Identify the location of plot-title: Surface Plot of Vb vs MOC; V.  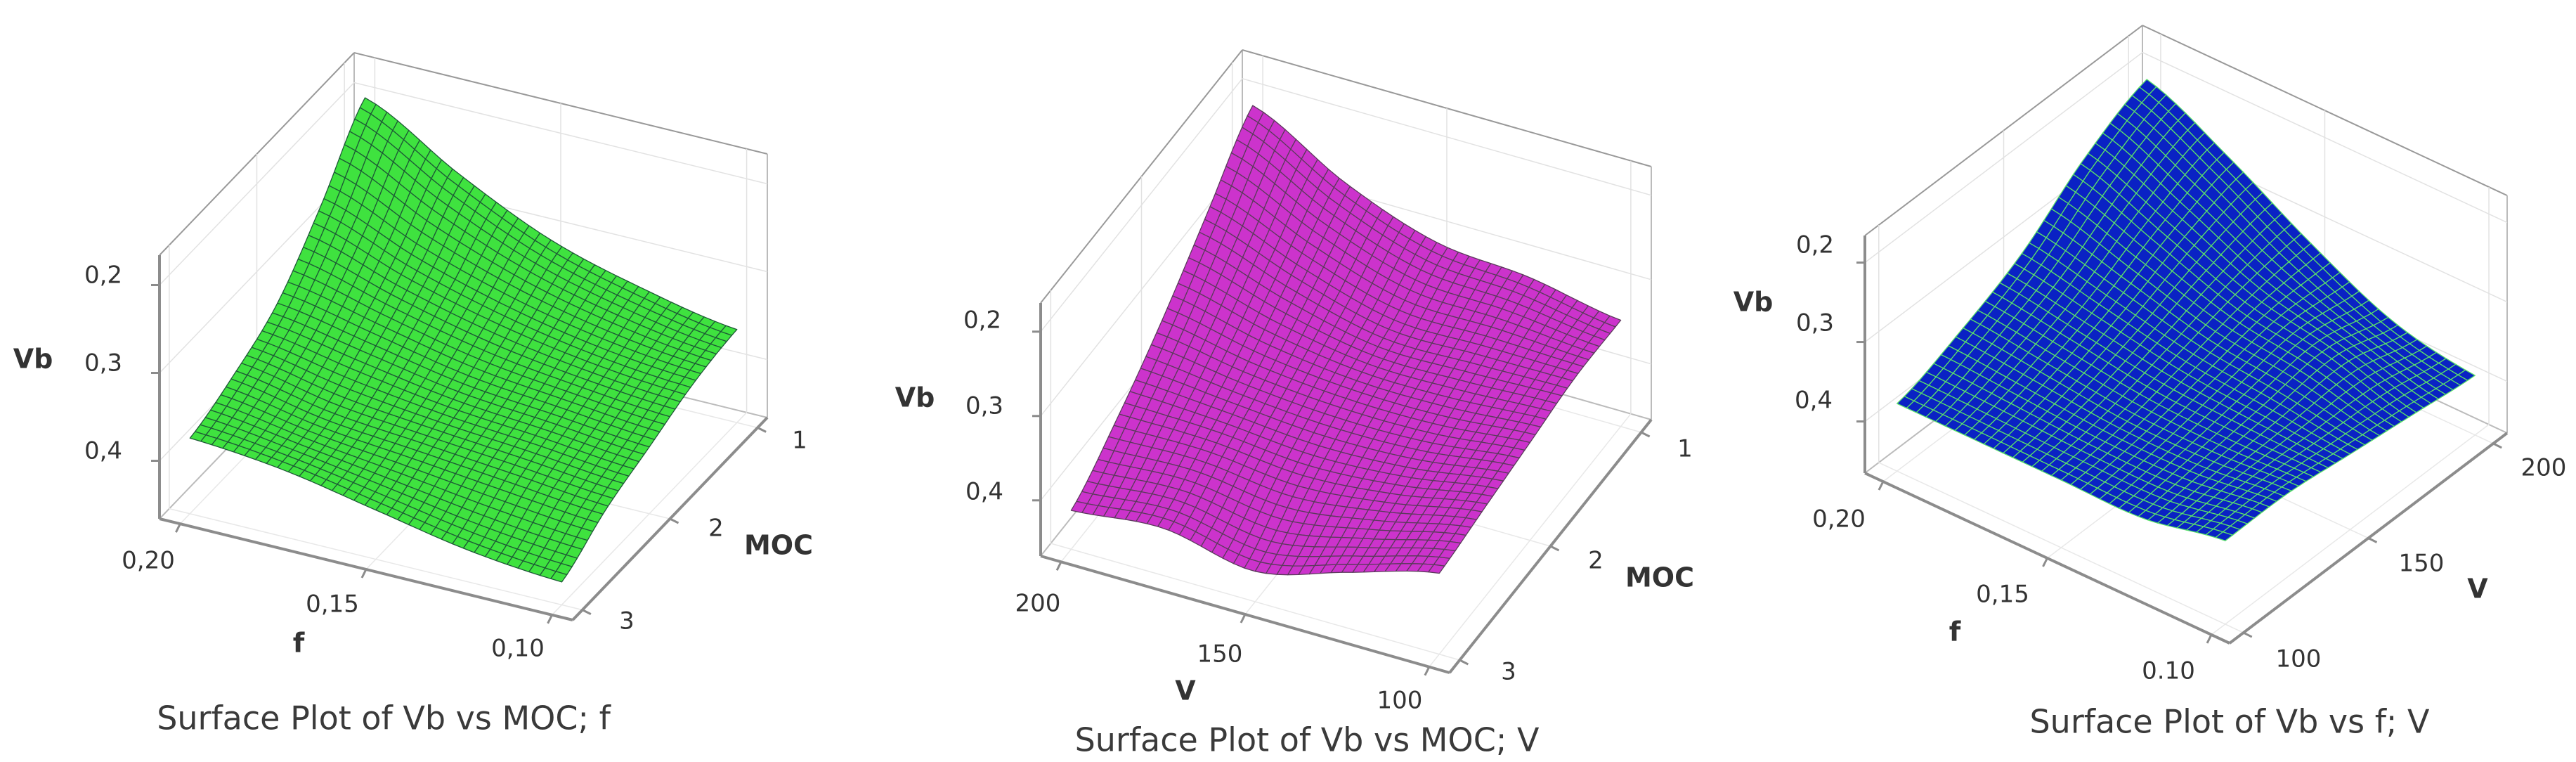
(1307, 740).